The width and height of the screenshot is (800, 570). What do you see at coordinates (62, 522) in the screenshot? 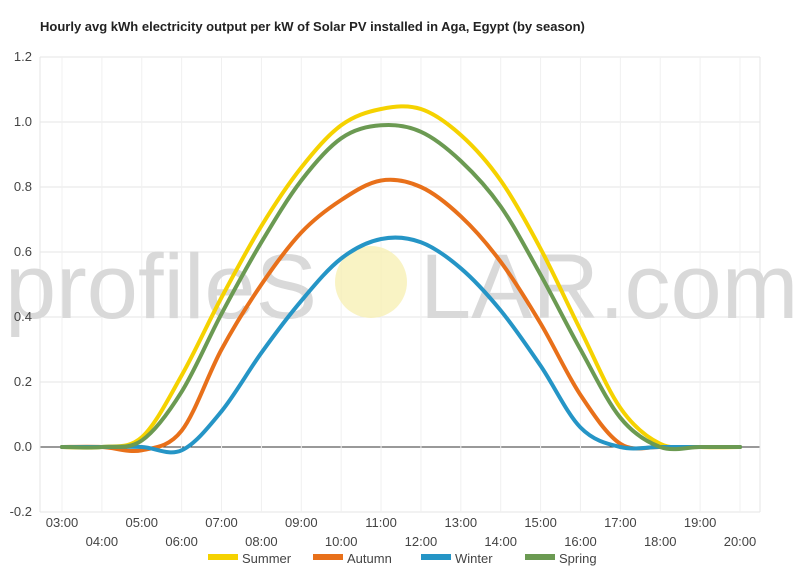
I see `x-tick-label: 03:00` at bounding box center [62, 522].